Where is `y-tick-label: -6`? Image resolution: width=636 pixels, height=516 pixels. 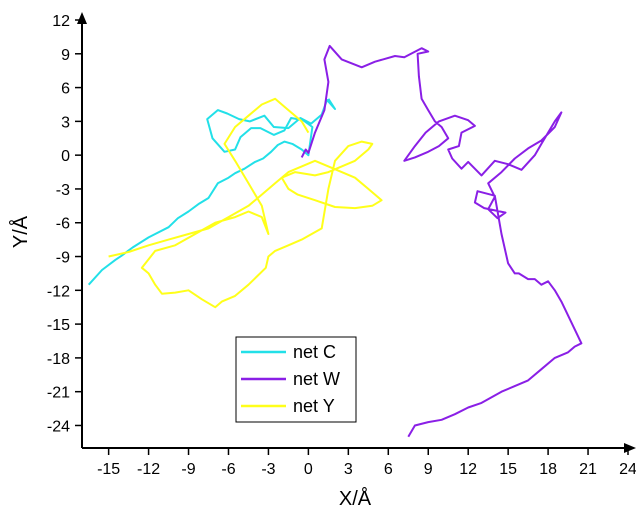
y-tick-label: -6 is located at coordinates (63, 224).